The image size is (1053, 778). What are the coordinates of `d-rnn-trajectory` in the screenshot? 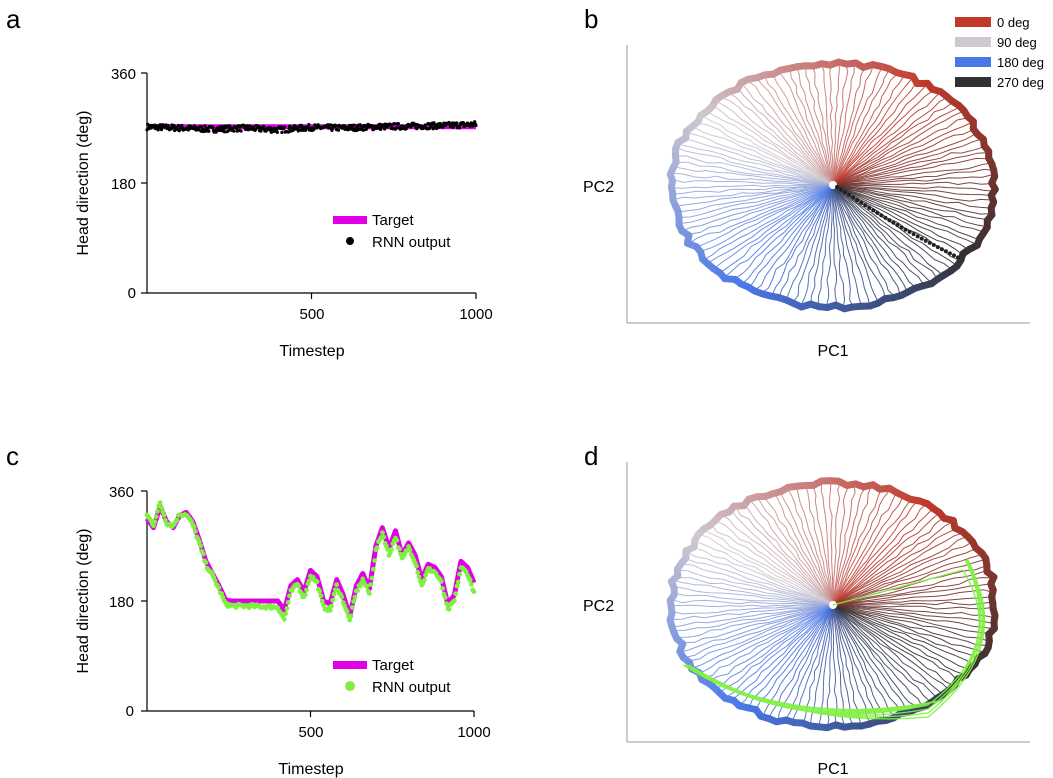 It's located at (834, 639).